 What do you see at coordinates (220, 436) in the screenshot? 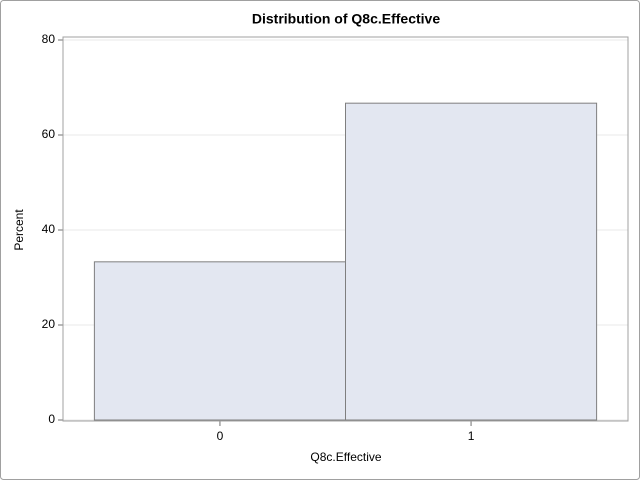
I see `x-tick-label: 0` at bounding box center [220, 436].